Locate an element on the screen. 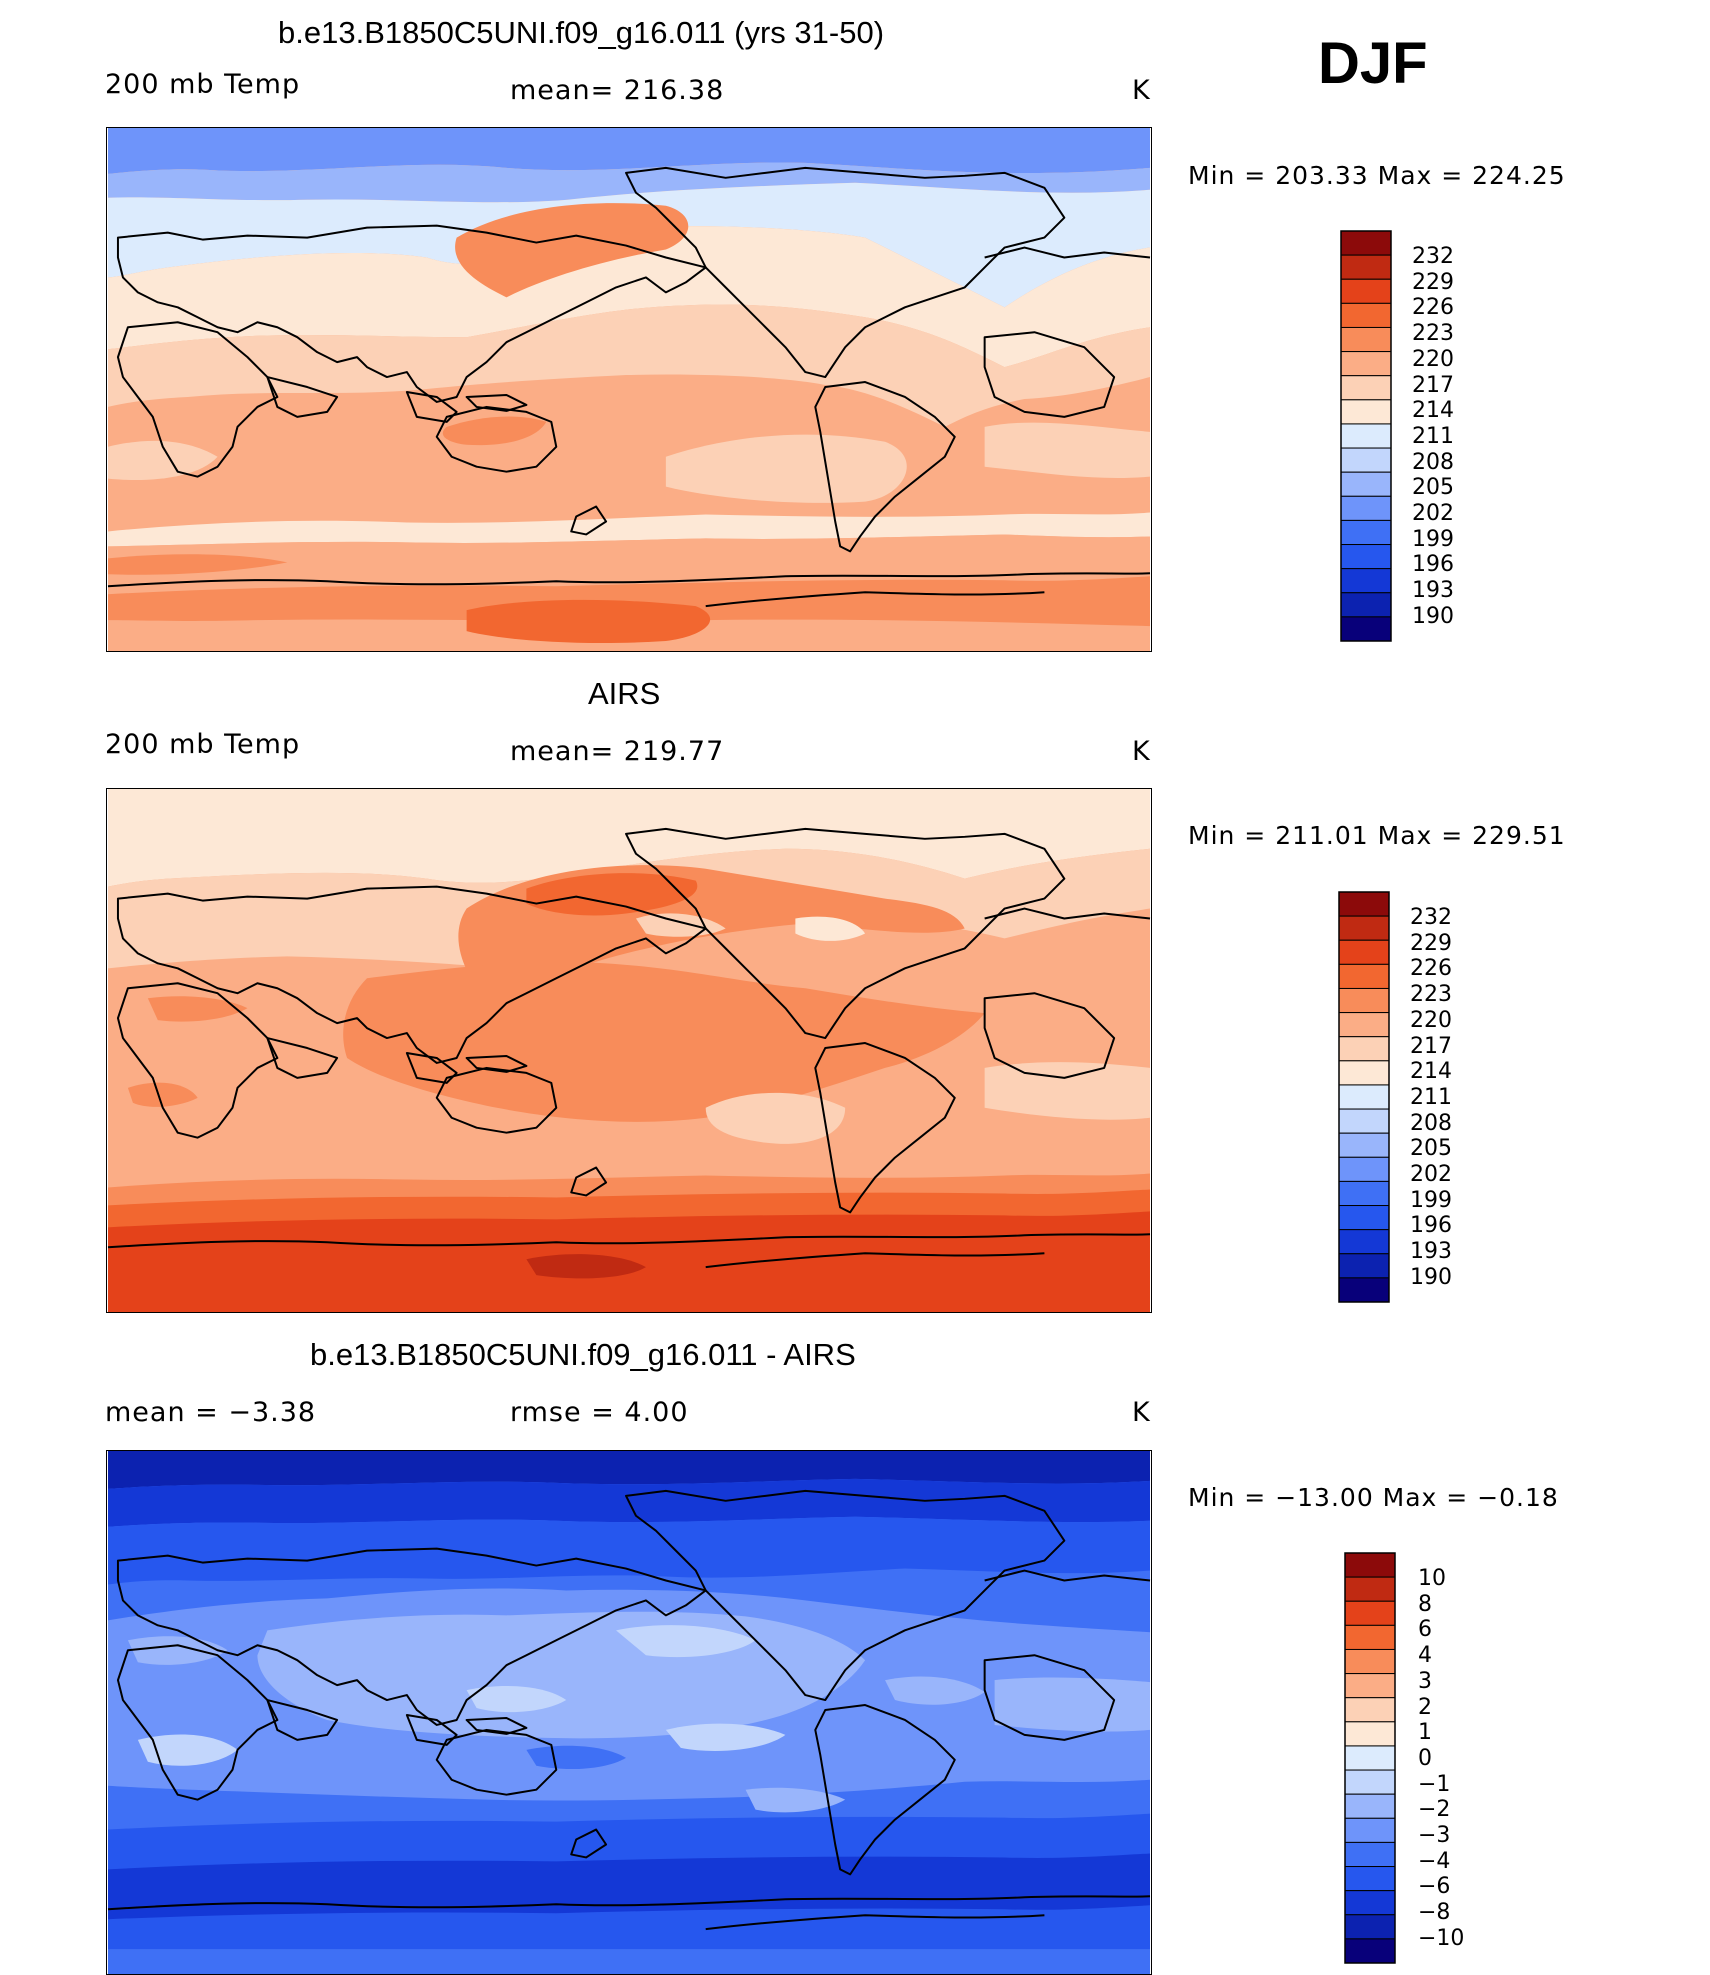 This screenshot has height=1975, width=1710. colorbar-tick: −3 is located at coordinates (1434, 1835).